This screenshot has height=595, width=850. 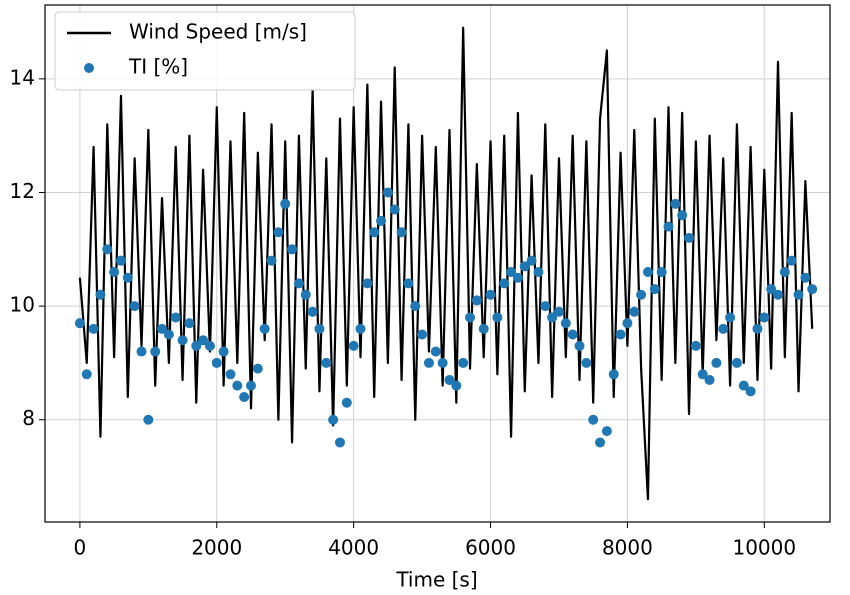 I want to click on x-tick-label: 0, so click(x=80, y=548).